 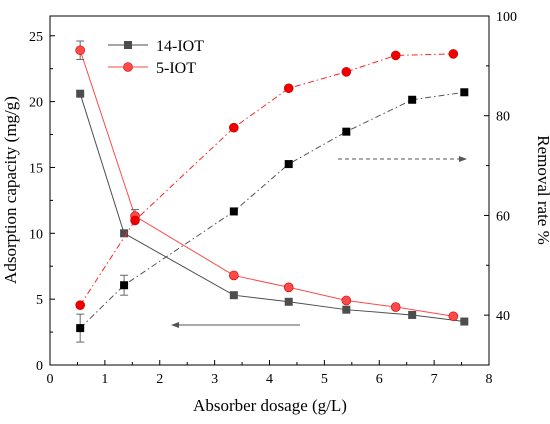 What do you see at coordinates (10, 190) in the screenshot?
I see `y-axis-left-title: Adsorption capacity (mg/g)` at bounding box center [10, 190].